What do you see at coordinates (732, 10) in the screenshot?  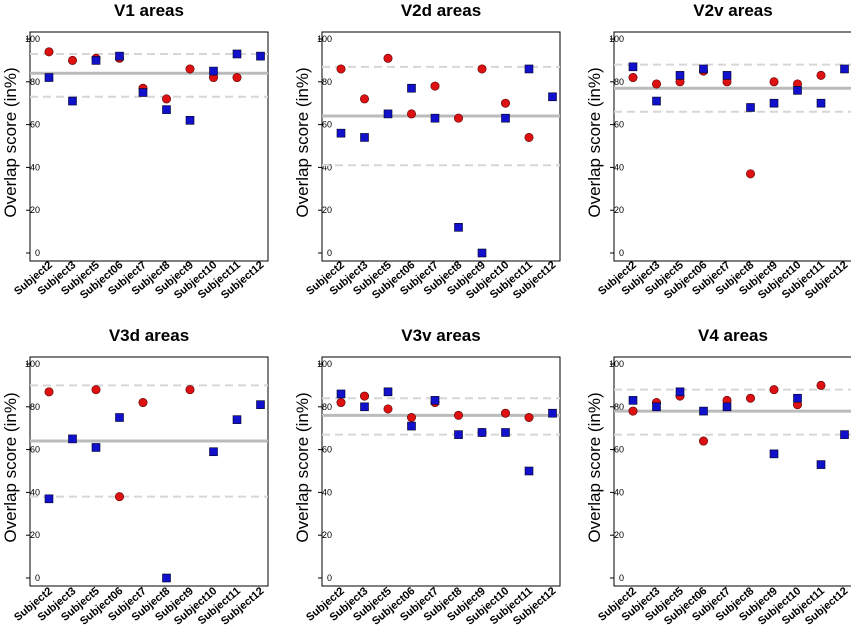 I see `chart-title: V2v areas` at bounding box center [732, 10].